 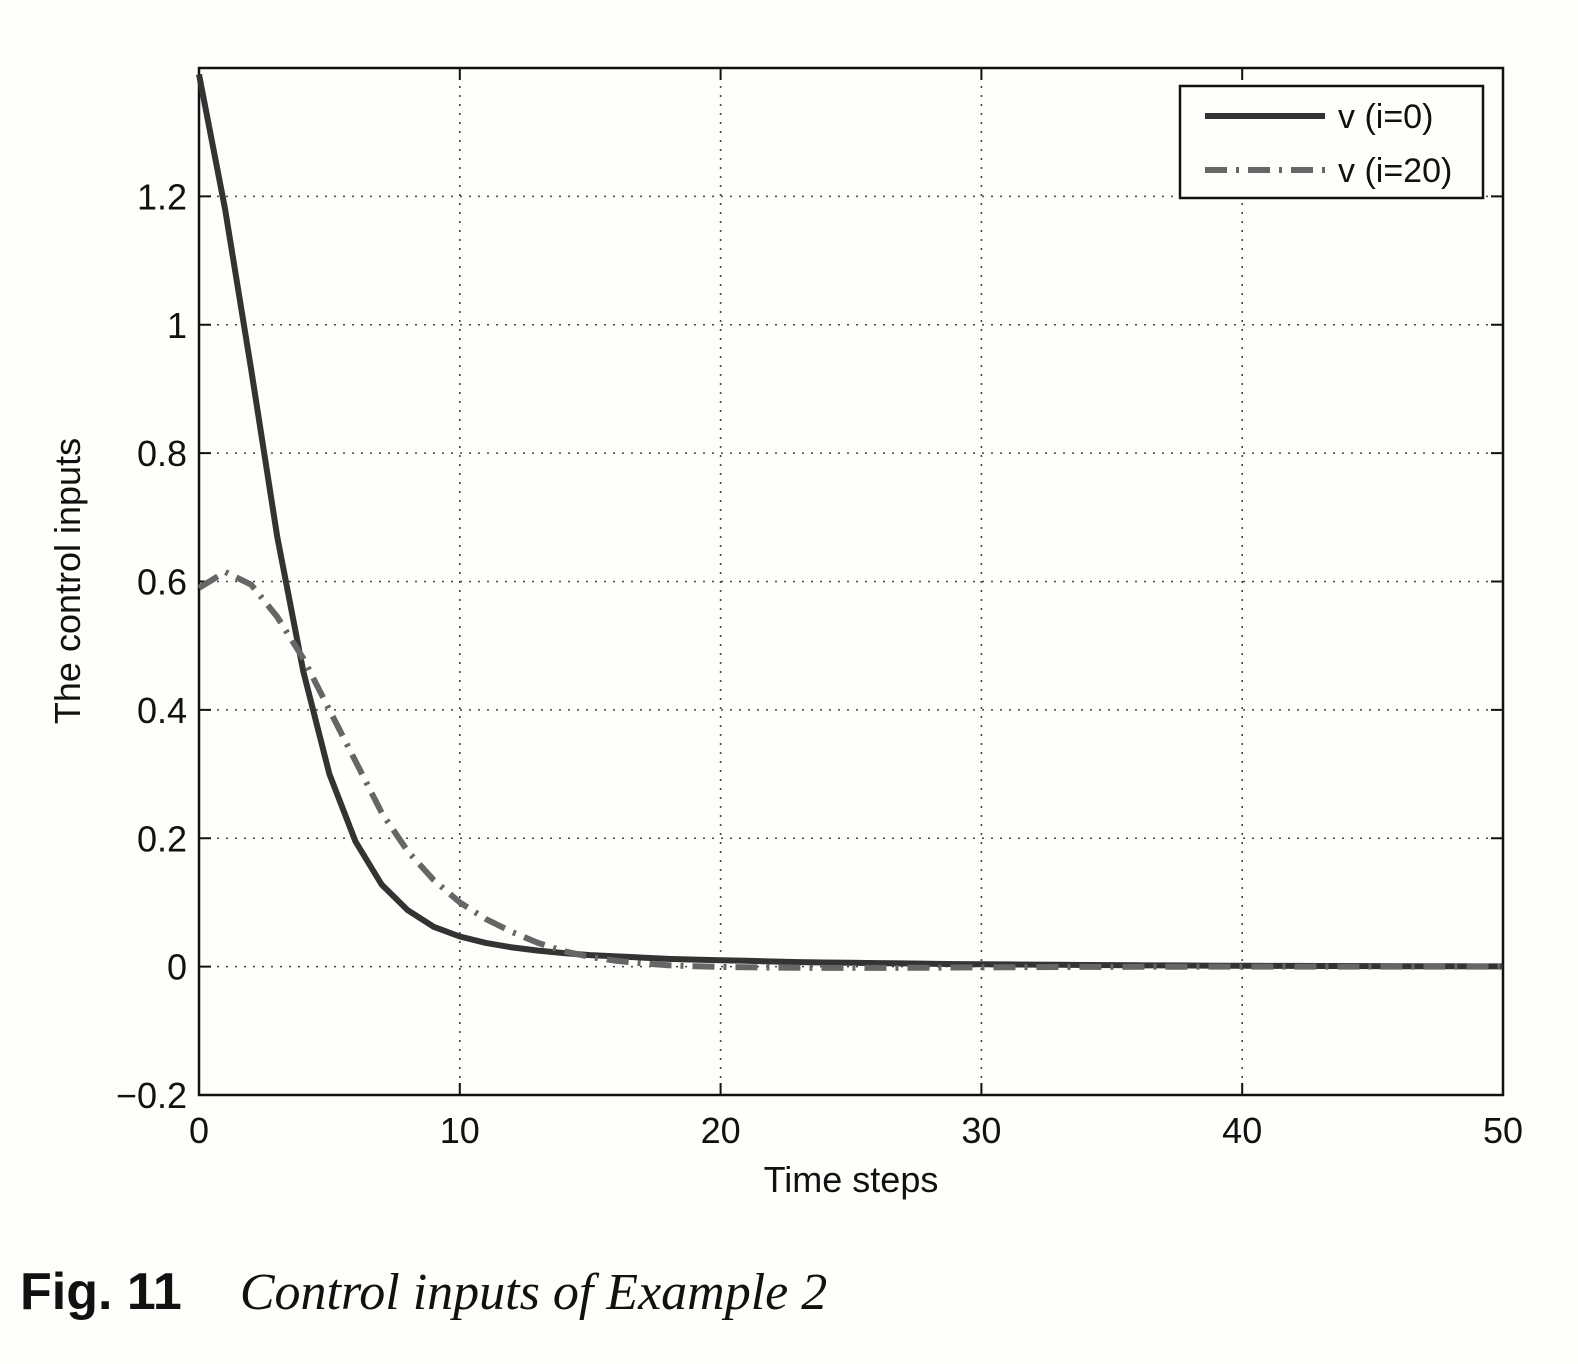 I want to click on x-tick-label: 30, so click(x=981, y=1130).